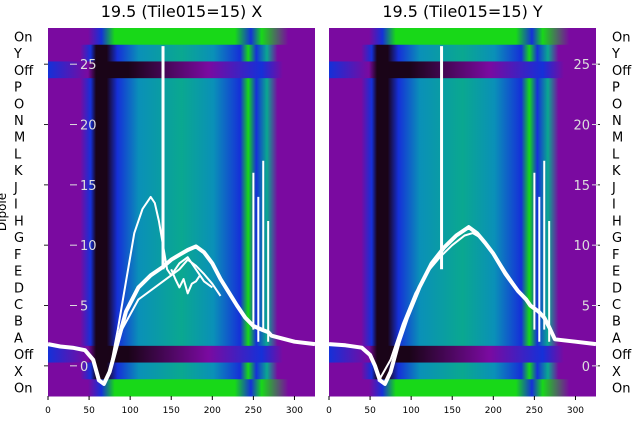 This screenshot has width=640, height=444. I want to click on row-label: M, so click(19, 138).